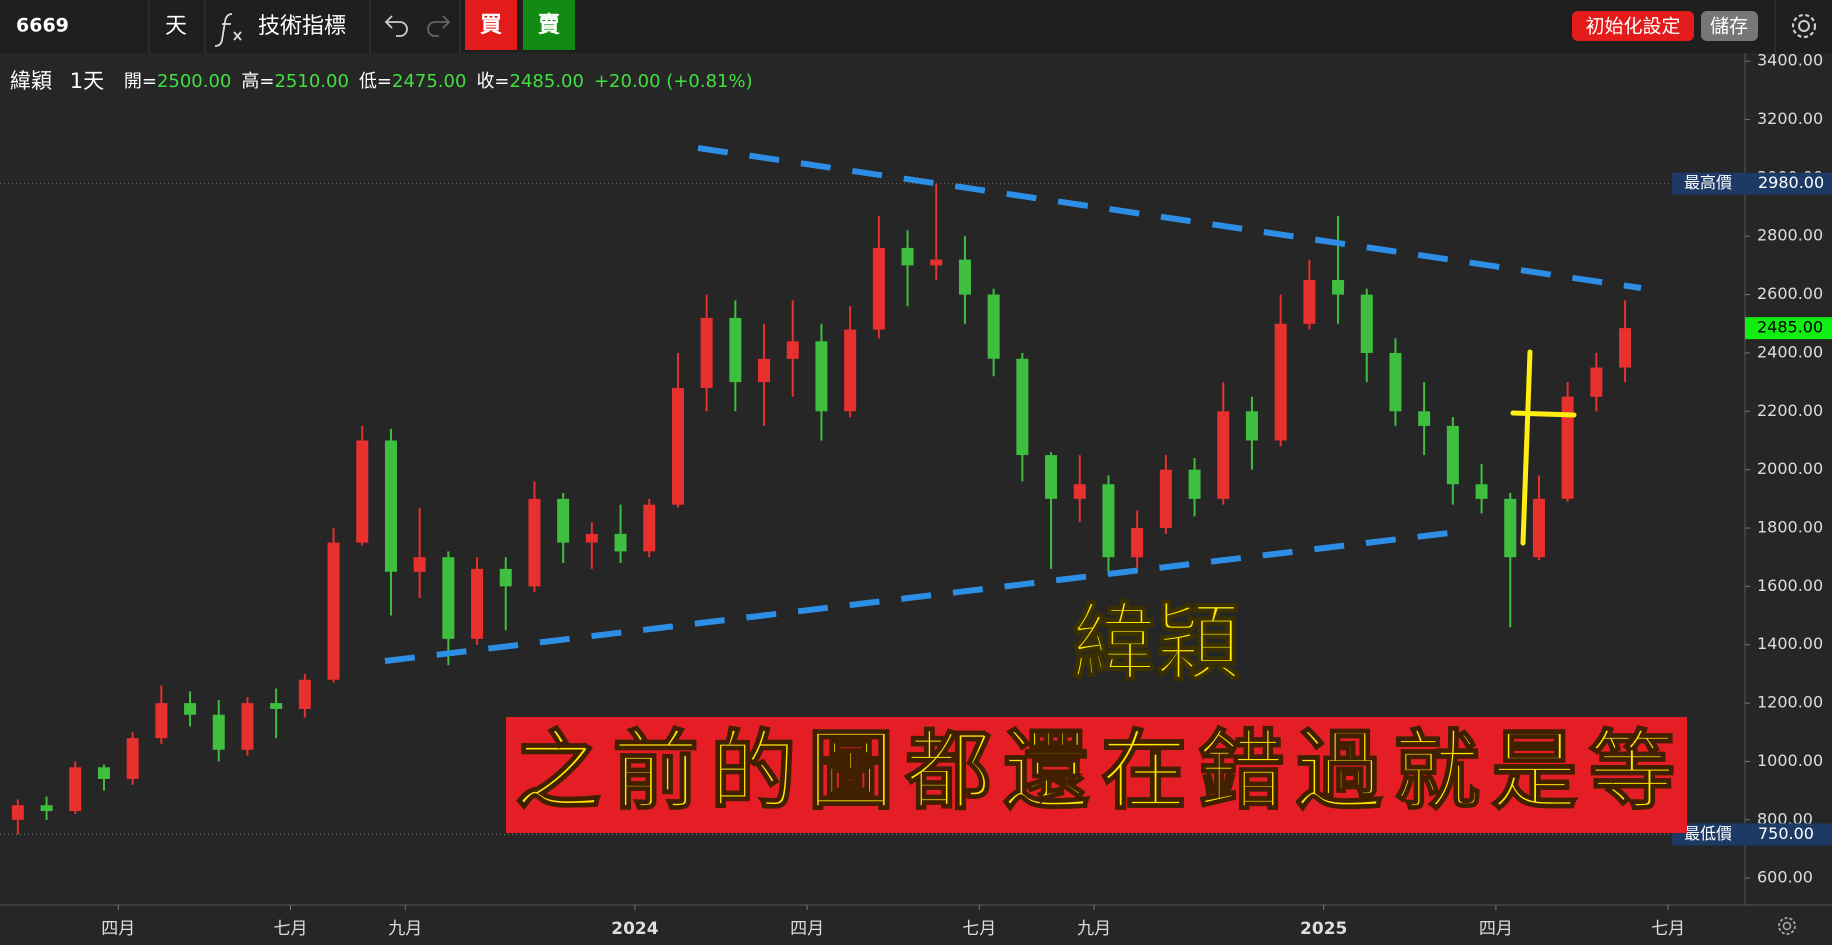  I want to click on symbol: 6669, so click(42, 26).